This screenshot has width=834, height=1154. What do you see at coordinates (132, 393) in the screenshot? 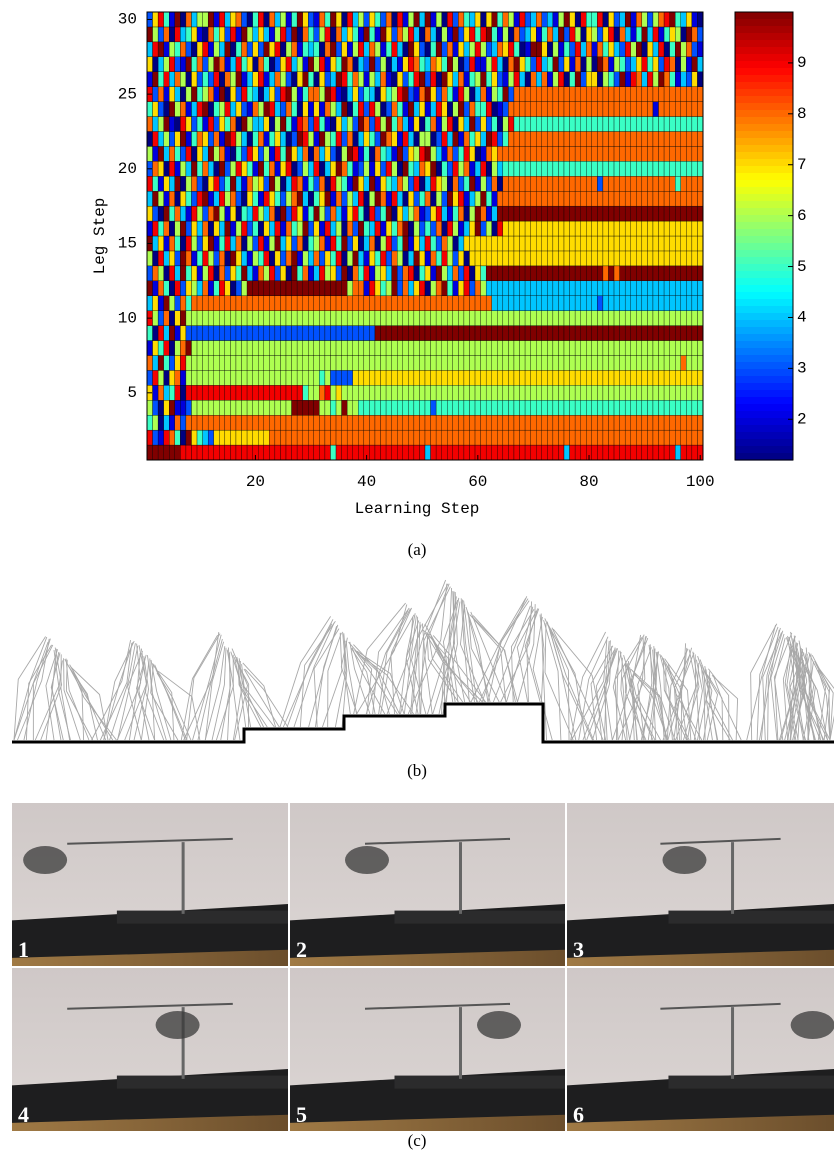
I see `y-tick-label: 5` at bounding box center [132, 393].